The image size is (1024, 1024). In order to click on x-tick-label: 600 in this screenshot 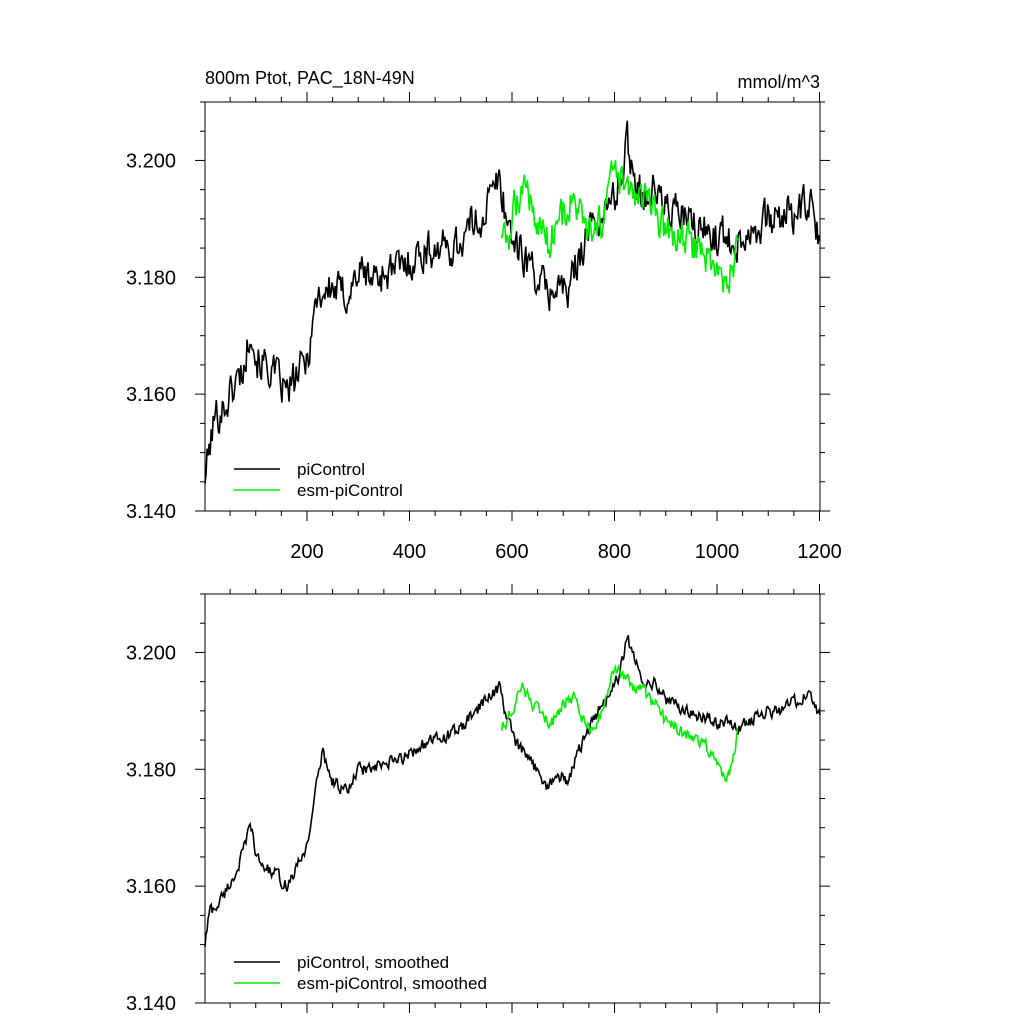, I will do `click(511, 552)`.